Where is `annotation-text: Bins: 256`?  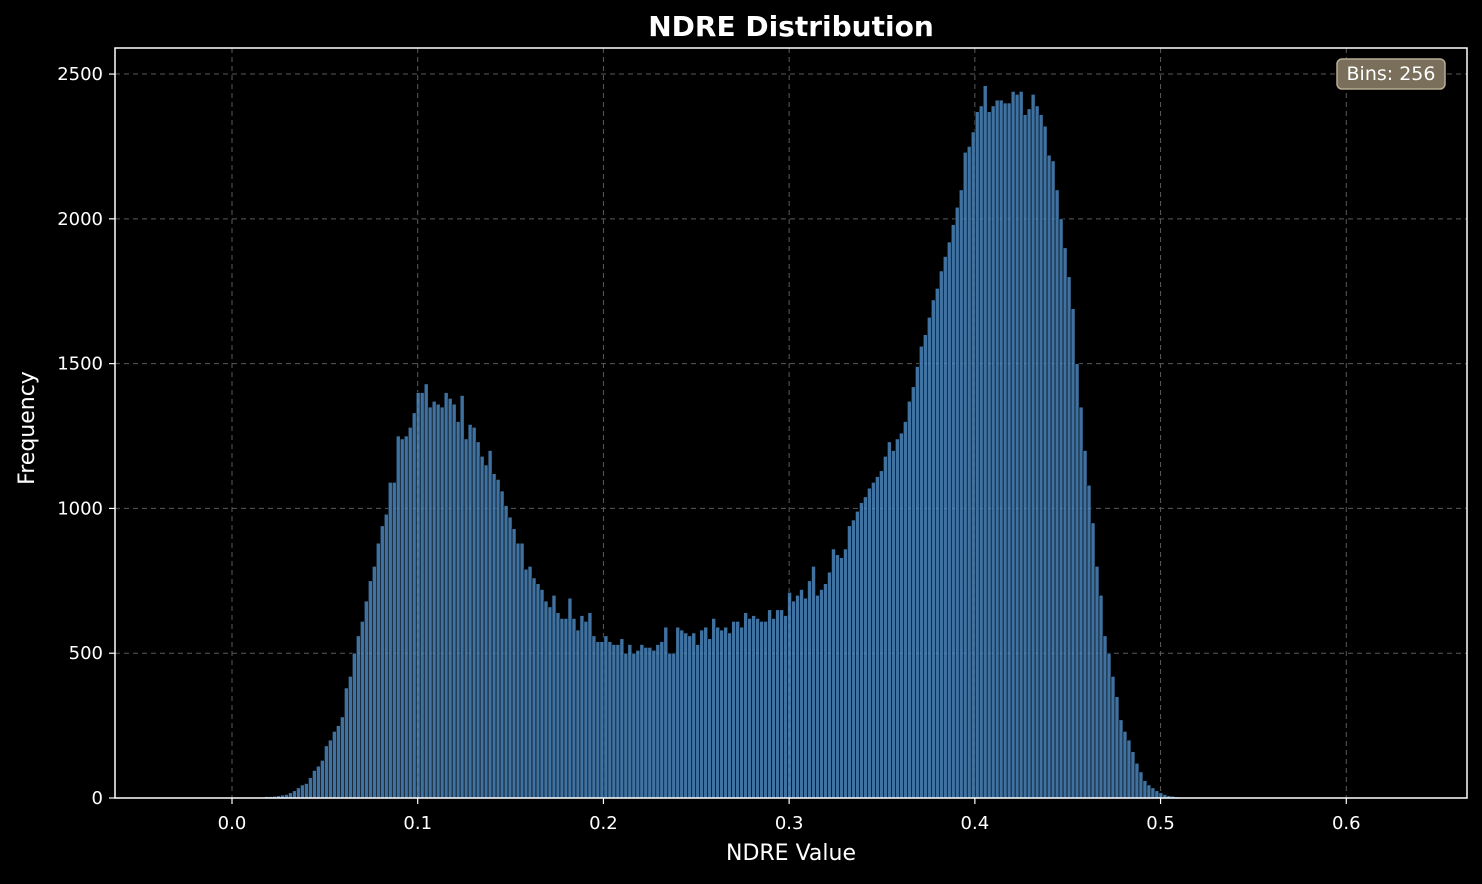
annotation-text: Bins: 256 is located at coordinates (1391, 74).